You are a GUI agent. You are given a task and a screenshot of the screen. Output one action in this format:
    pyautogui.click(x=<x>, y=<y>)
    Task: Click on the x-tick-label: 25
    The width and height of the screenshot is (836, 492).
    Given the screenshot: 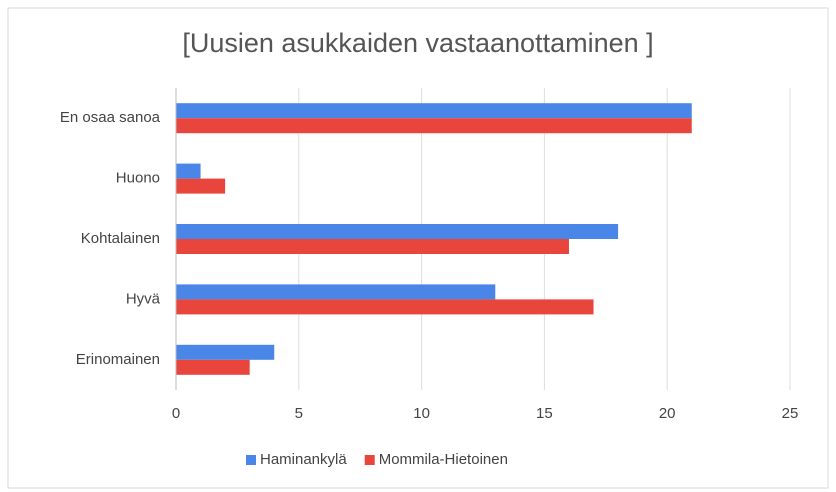 What is the action you would take?
    pyautogui.click(x=790, y=413)
    